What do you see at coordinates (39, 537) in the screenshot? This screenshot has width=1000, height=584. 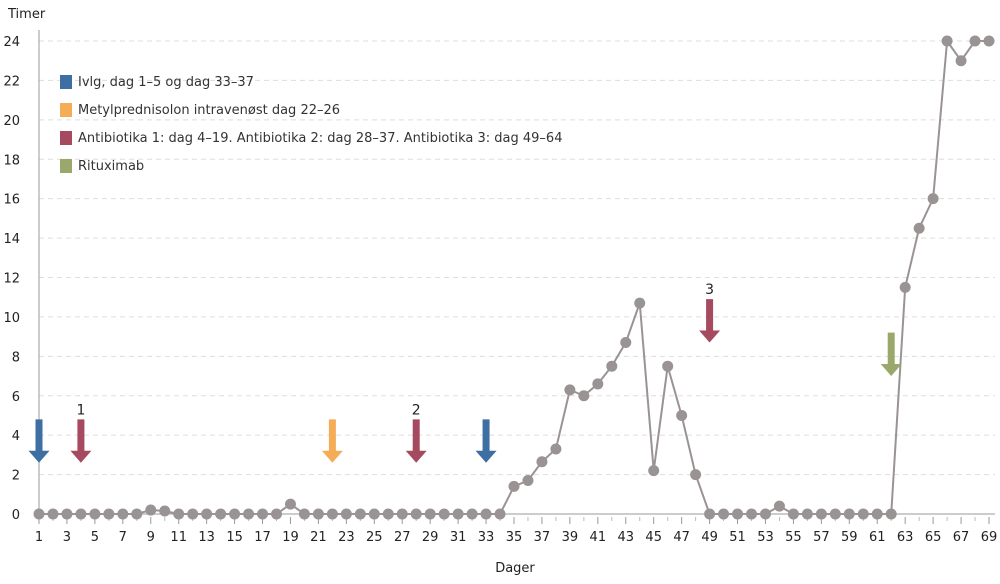 I see `x-tick-label: 1` at bounding box center [39, 537].